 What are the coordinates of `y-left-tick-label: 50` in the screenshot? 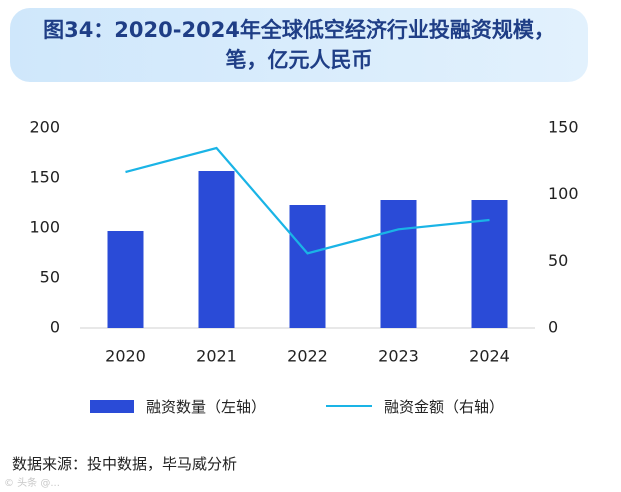 It's located at (50, 277).